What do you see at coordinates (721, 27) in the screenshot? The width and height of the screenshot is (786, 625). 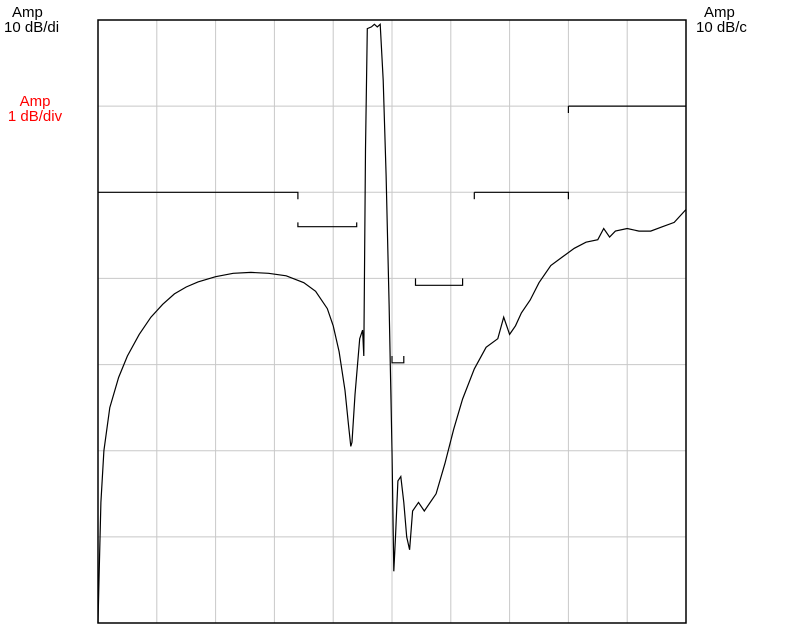 I see `right-amp-scale: 10 dB/c` at bounding box center [721, 27].